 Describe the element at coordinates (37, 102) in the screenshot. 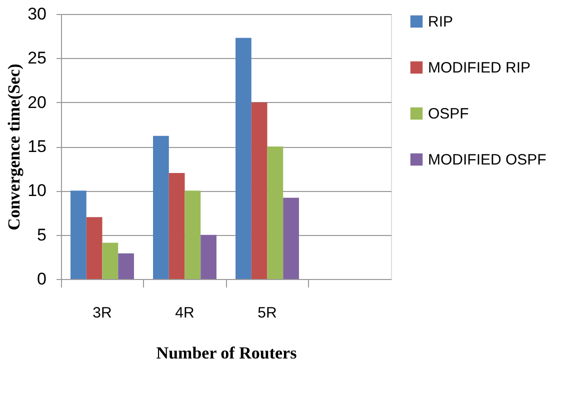

I see `y-tick-label: 20` at that location.